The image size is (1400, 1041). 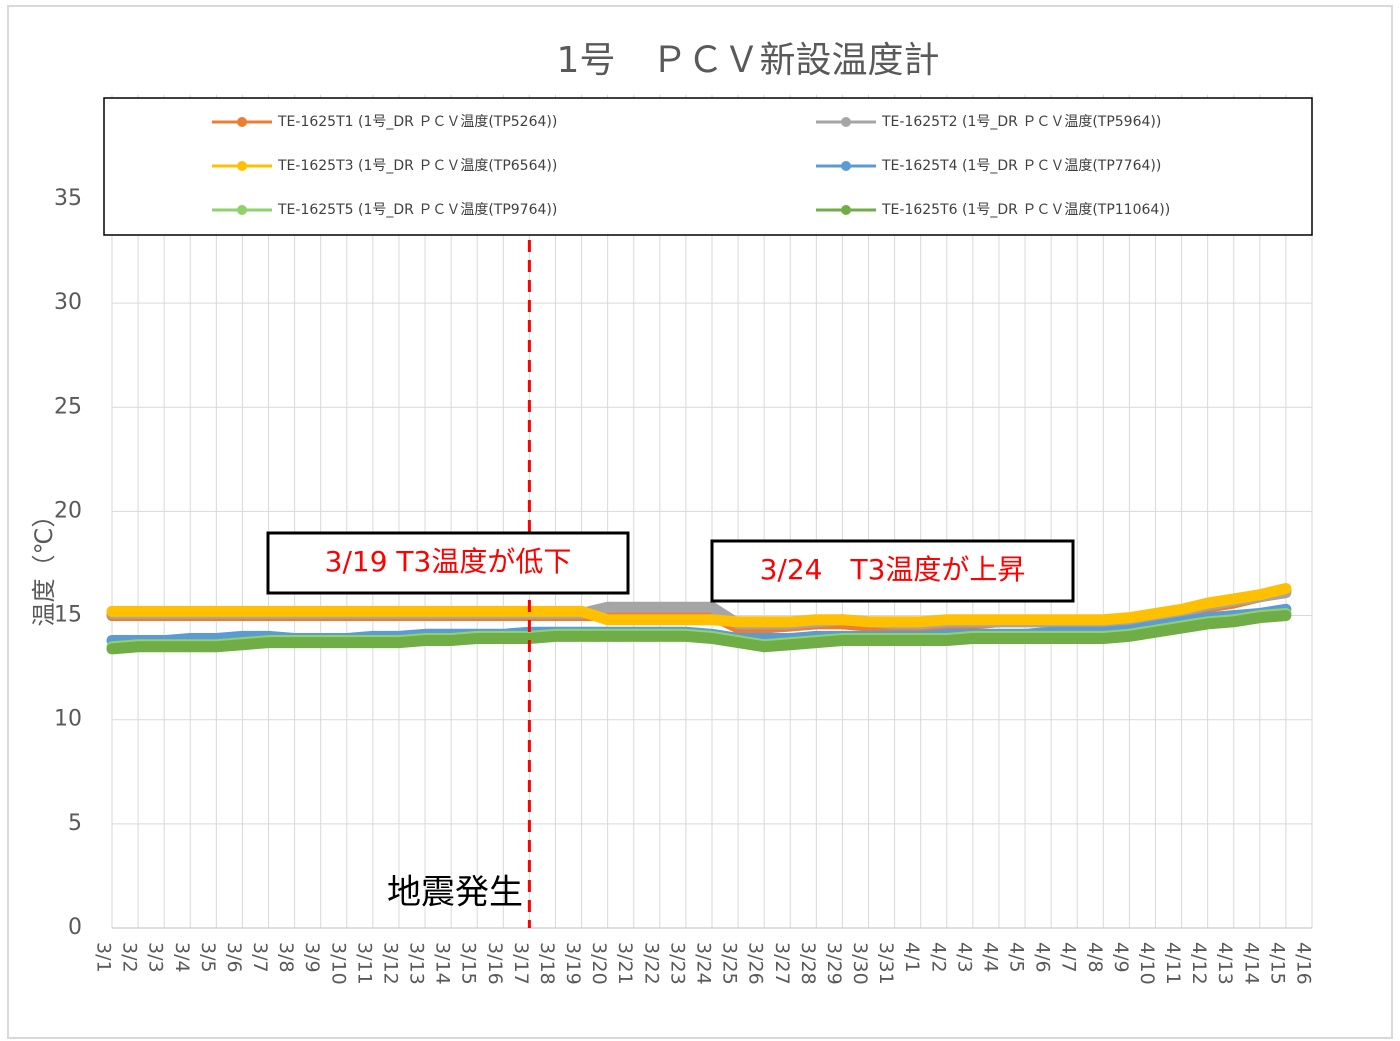 I want to click on legend-label: TE-1625T3 (1号_DR ＰＣＶ温度(TP6564)), so click(x=417, y=166).